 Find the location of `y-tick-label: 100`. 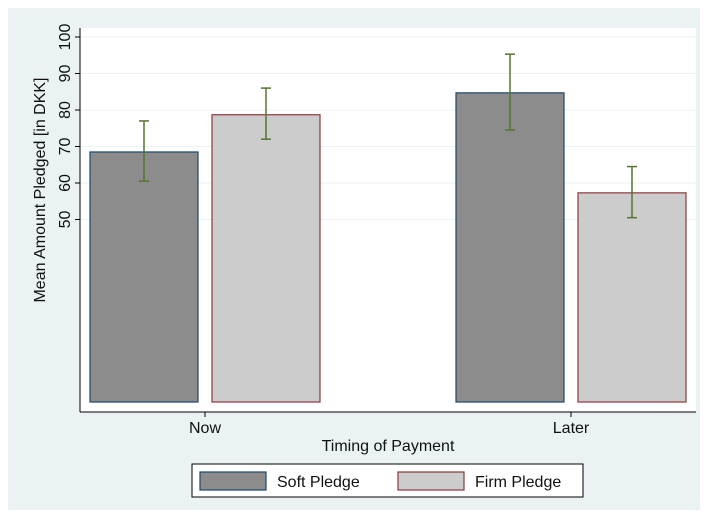

y-tick-label: 100 is located at coordinates (65, 37).